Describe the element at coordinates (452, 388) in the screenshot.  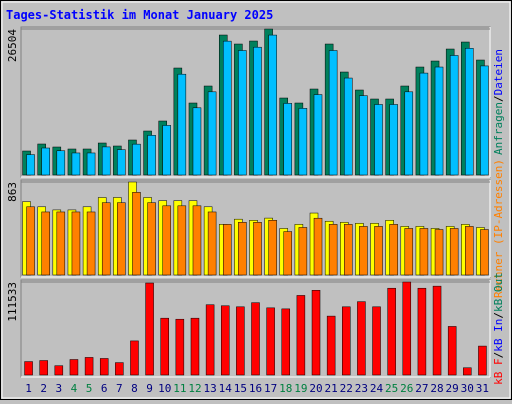
I see `x-tick-label: 29` at that location.